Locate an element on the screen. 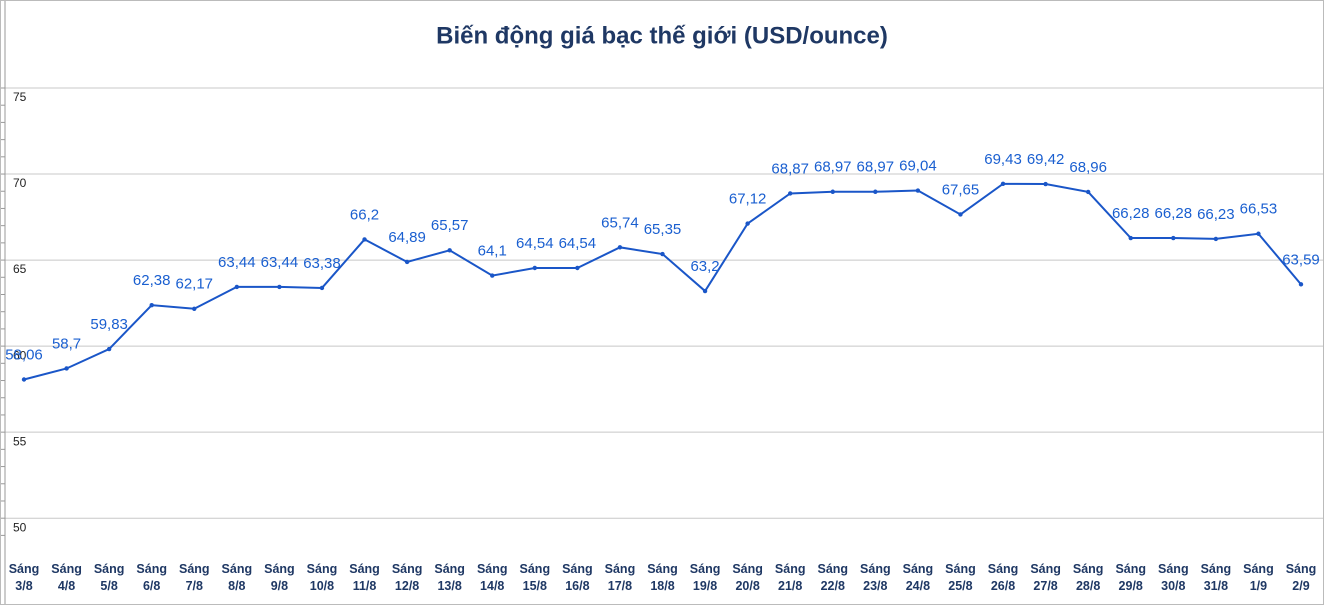  x-tick-label: Sáng 10/8 is located at coordinates (322, 577).